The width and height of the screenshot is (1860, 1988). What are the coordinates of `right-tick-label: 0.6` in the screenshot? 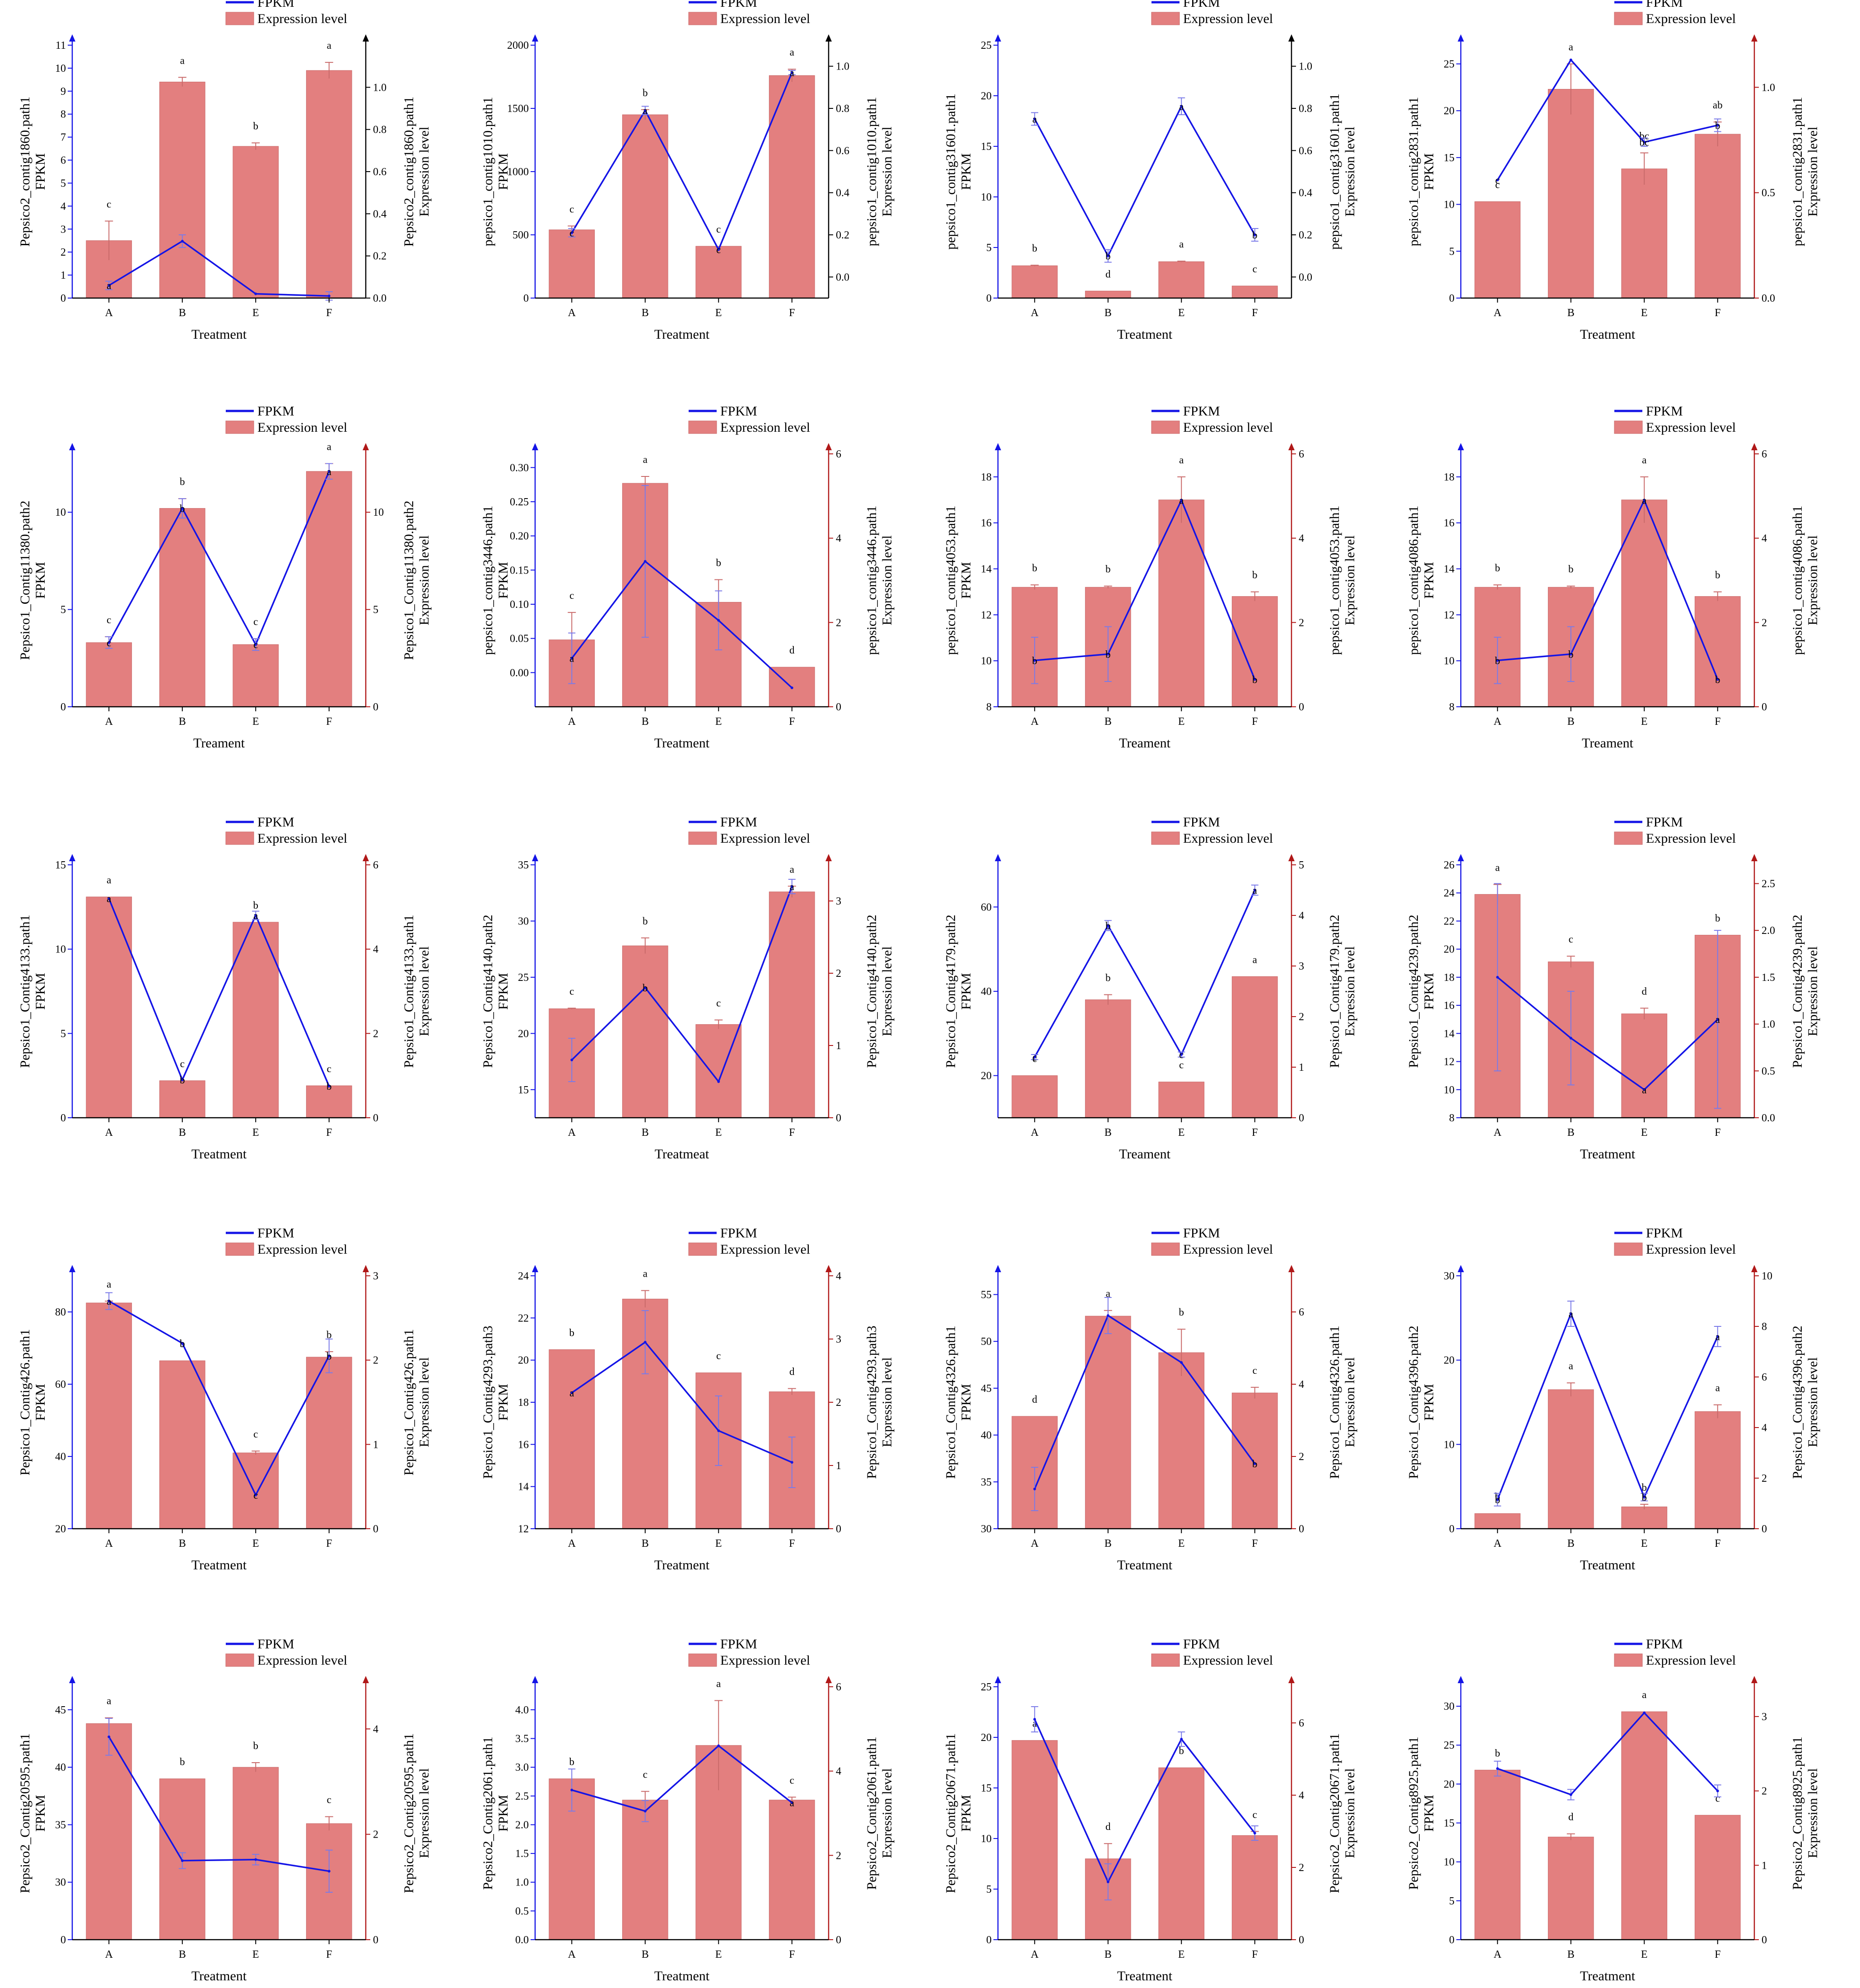 It's located at (842, 151).